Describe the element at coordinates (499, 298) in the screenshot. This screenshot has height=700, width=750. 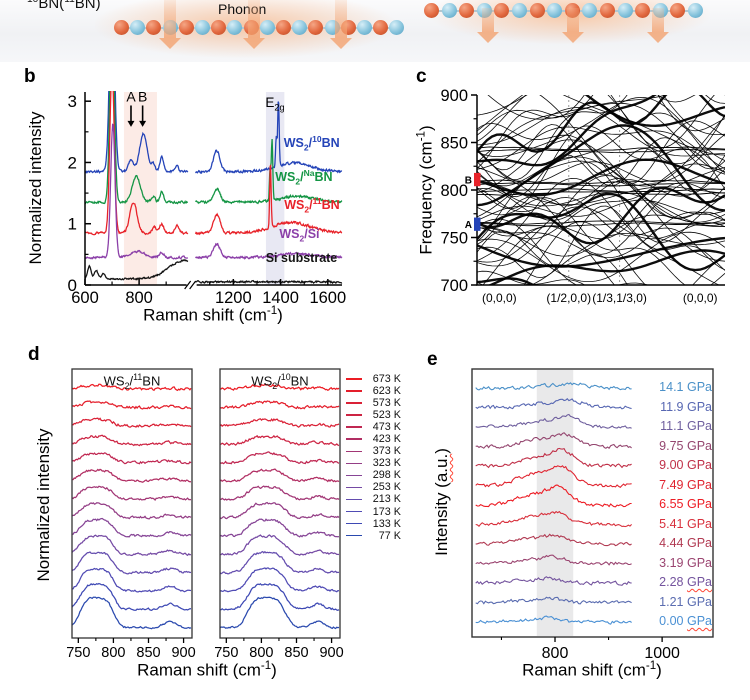
I see `kpoint-label: (0,0,0)` at that location.